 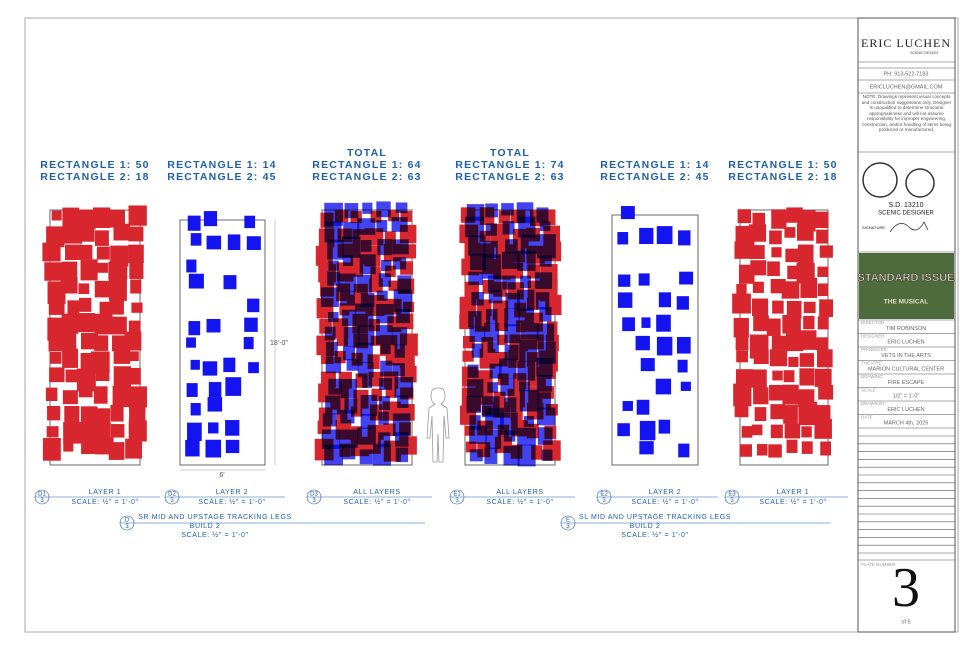 What do you see at coordinates (793, 492) in the screenshot?
I see `panel-title: LAYER 1` at bounding box center [793, 492].